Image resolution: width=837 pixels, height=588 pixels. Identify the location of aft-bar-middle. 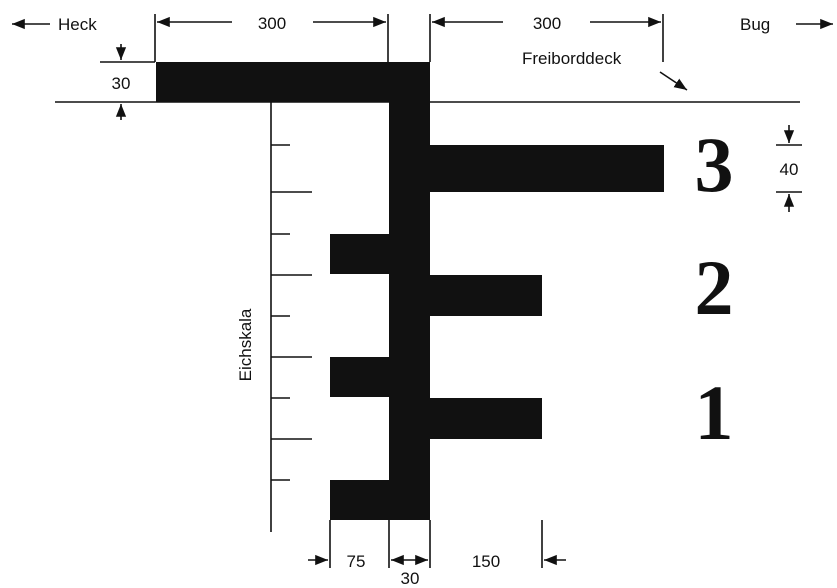
(359, 377).